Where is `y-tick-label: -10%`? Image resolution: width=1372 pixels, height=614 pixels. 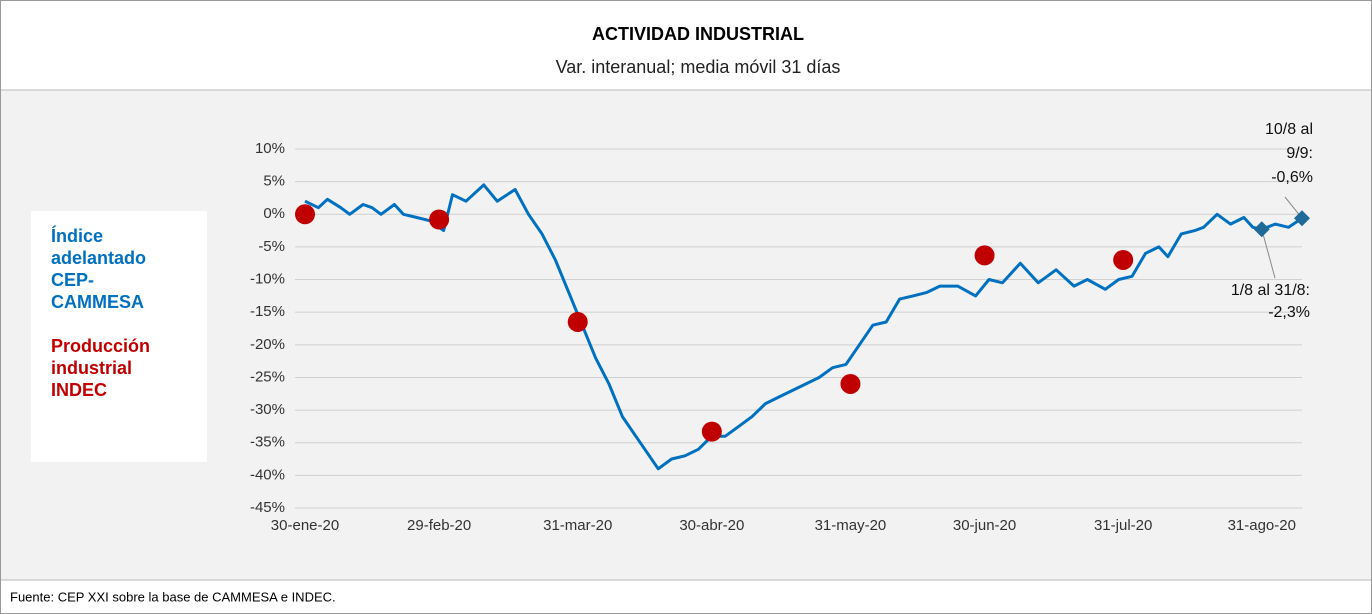
y-tick-label: -10% is located at coordinates (267, 279).